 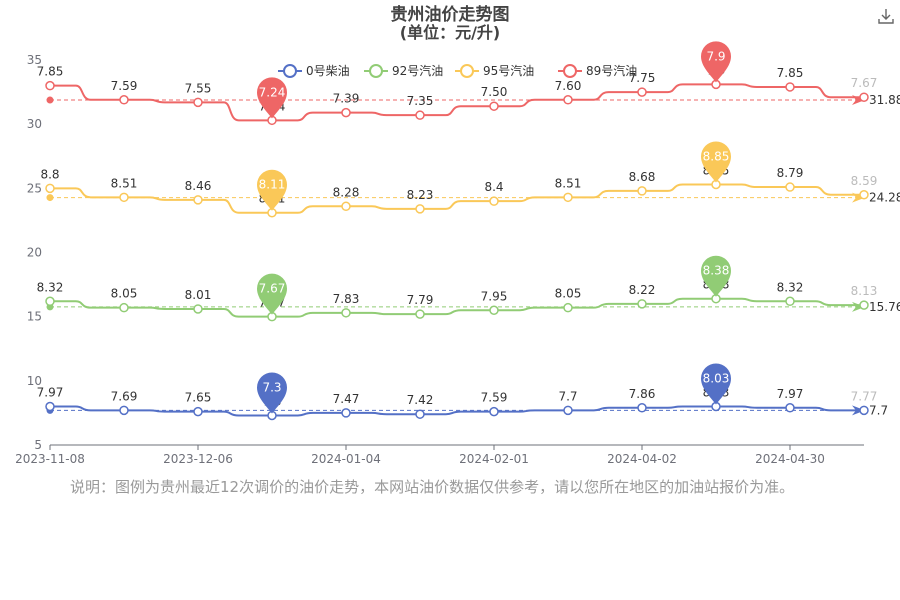 I want to click on y-tick-label: 20, so click(x=34, y=253).